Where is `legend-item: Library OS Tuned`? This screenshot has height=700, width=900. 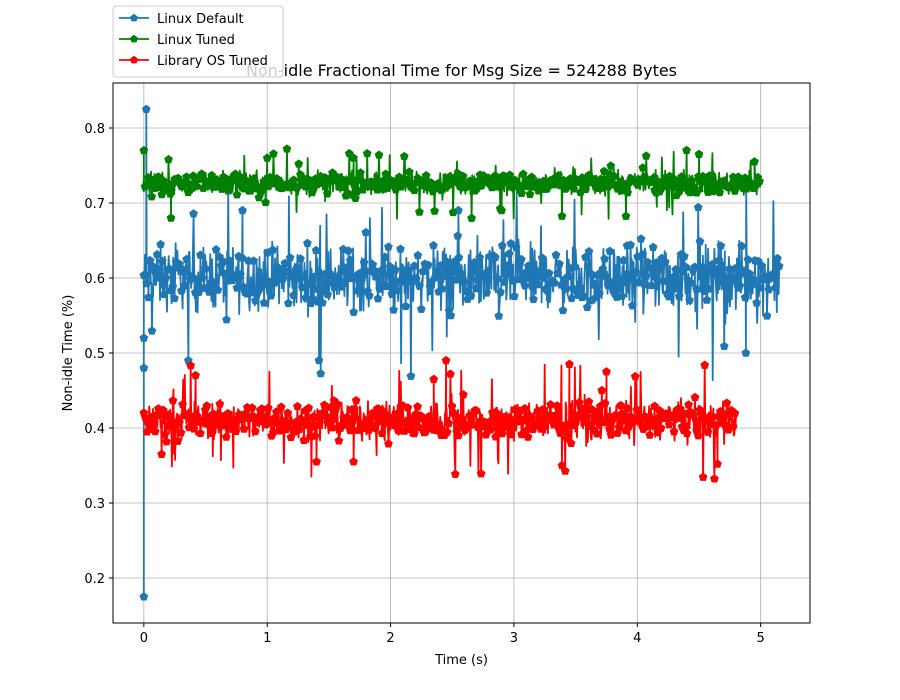 legend-item: Library OS Tuned is located at coordinates (193, 61).